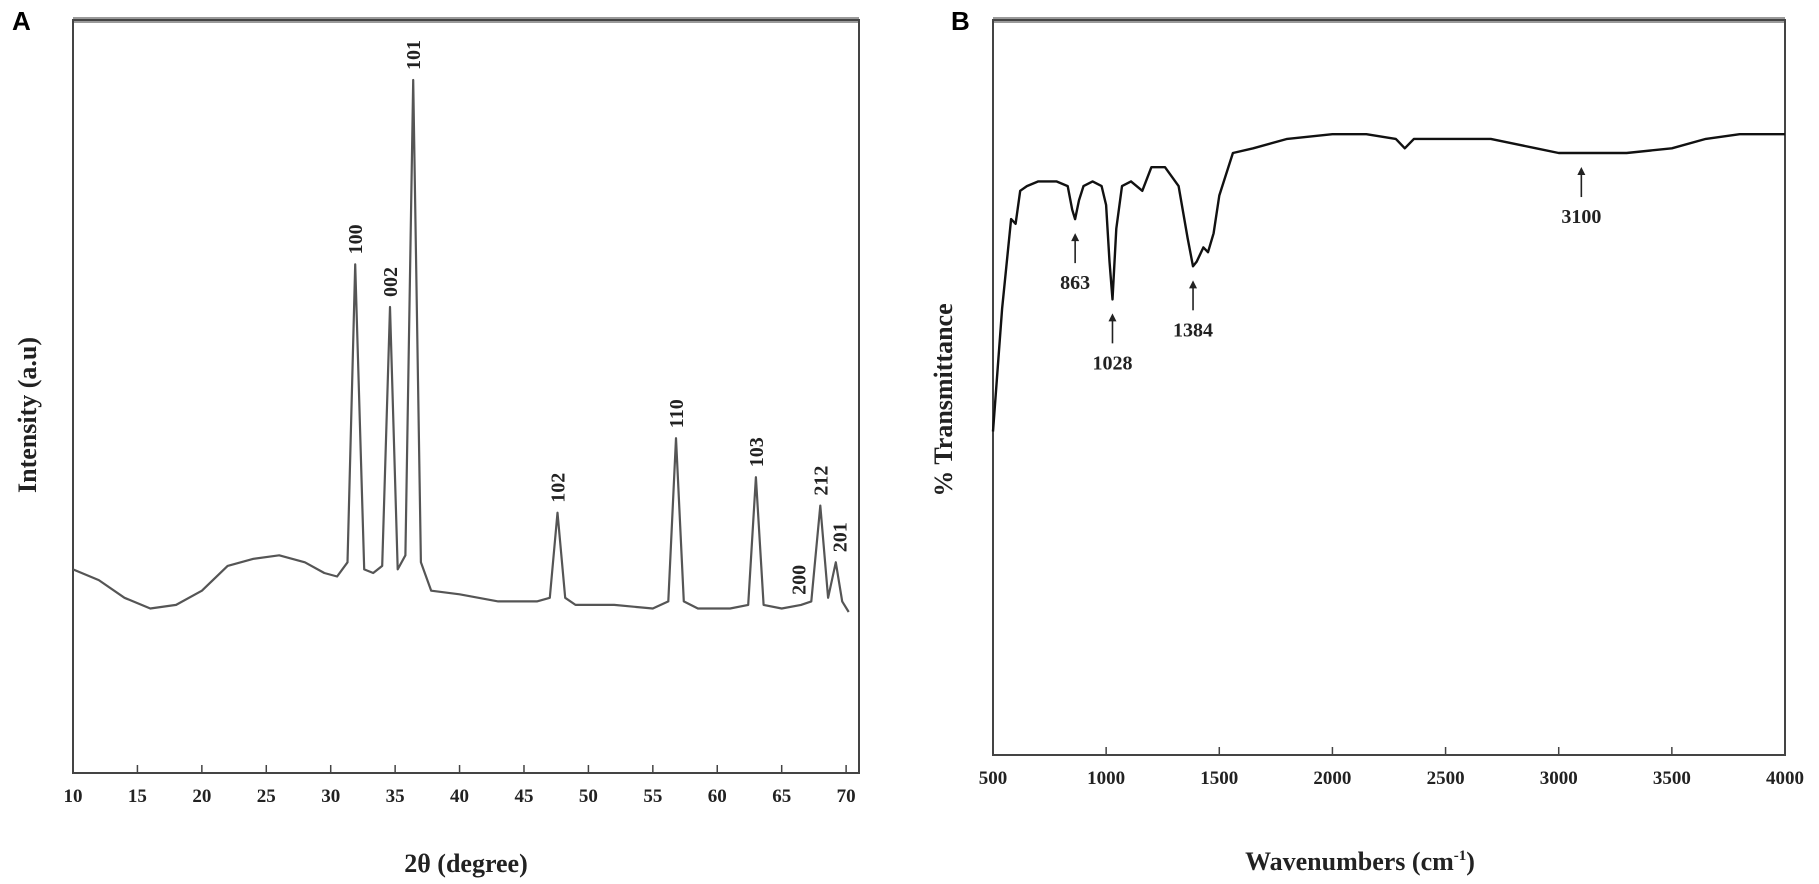 The width and height of the screenshot is (1819, 884). Describe the element at coordinates (588, 796) in the screenshot. I see `xrd-x-tick-label: 50` at that location.